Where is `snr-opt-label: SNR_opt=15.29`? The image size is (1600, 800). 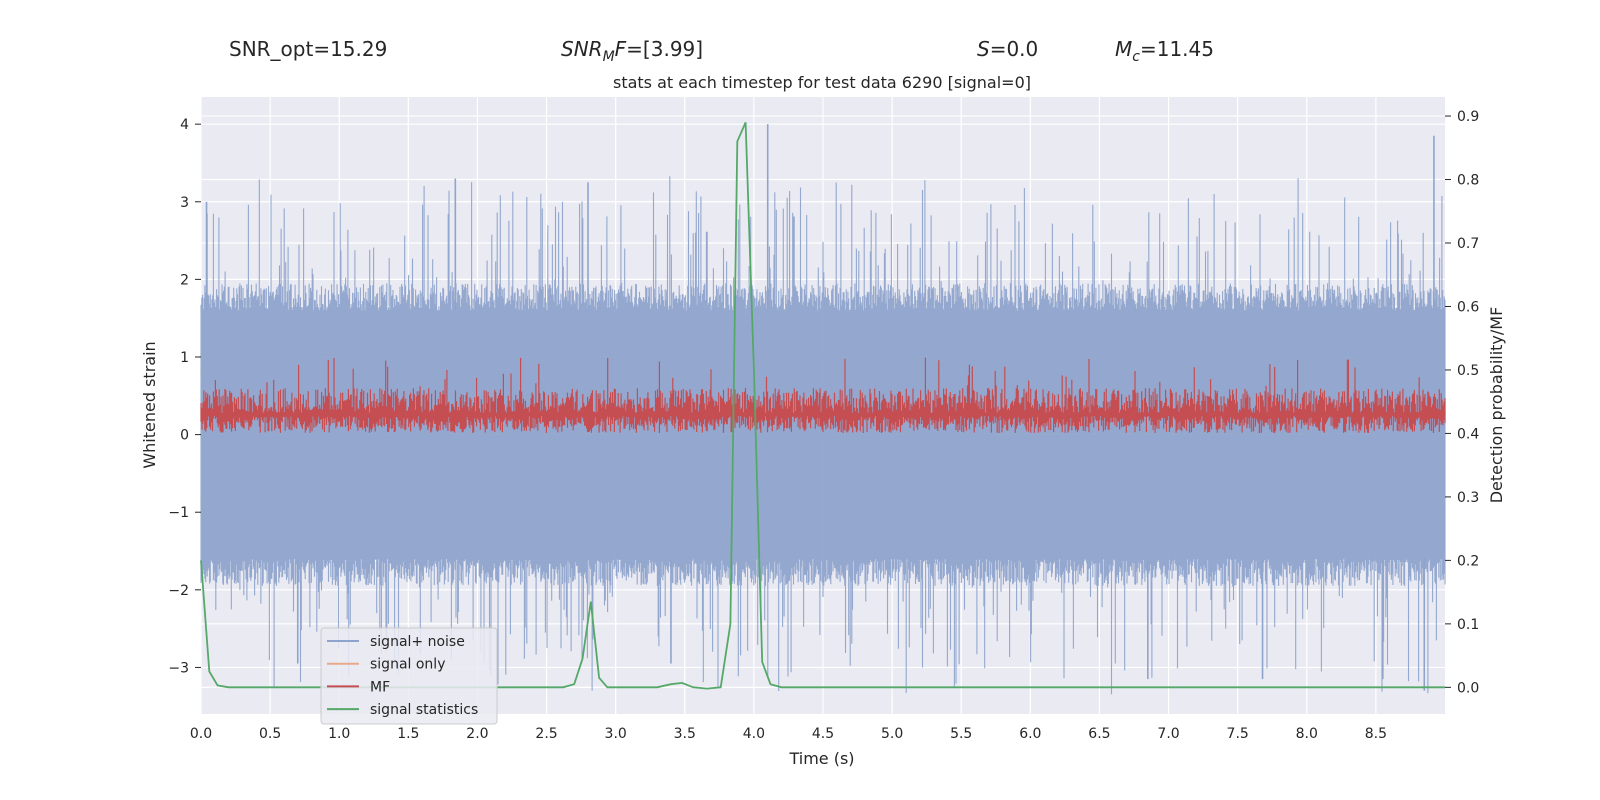
snr-opt-label: SNR_opt=15.29 is located at coordinates (308, 49).